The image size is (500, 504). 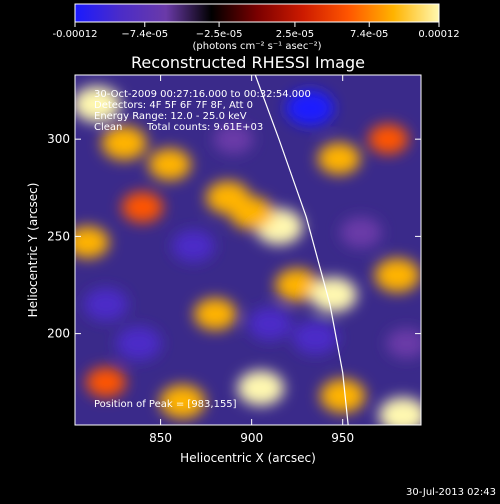 What do you see at coordinates (170, 116) in the screenshot?
I see `annotation-energy-range: Energy Range: 12.0 - 25.0 keV` at bounding box center [170, 116].